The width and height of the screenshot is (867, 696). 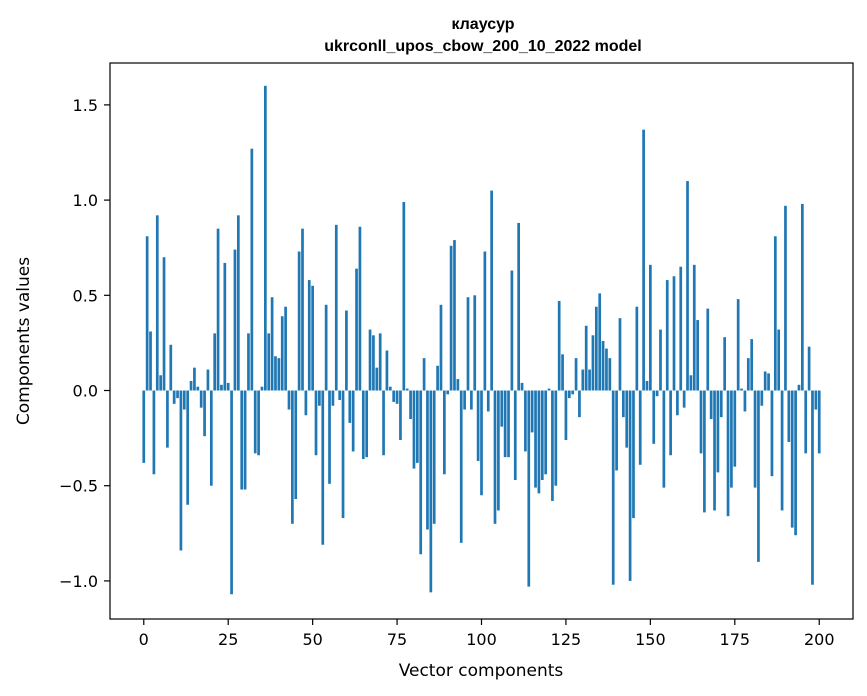 I want to click on x-tick-label: 0, so click(x=144, y=639).